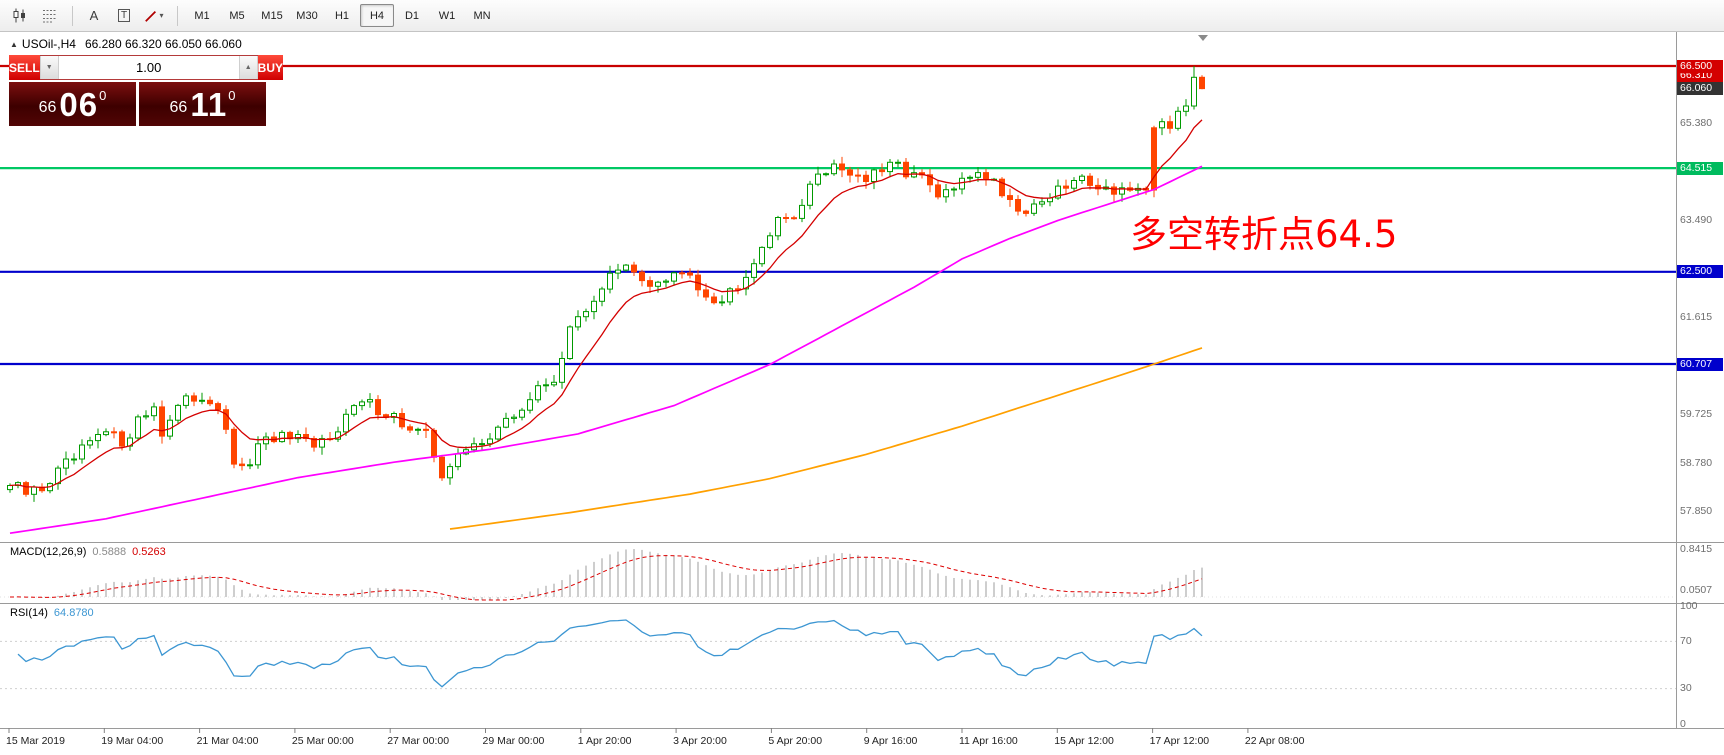 The image size is (1724, 755). What do you see at coordinates (1696, 316) in the screenshot?
I see `price-axis-label: 61.615` at bounding box center [1696, 316].